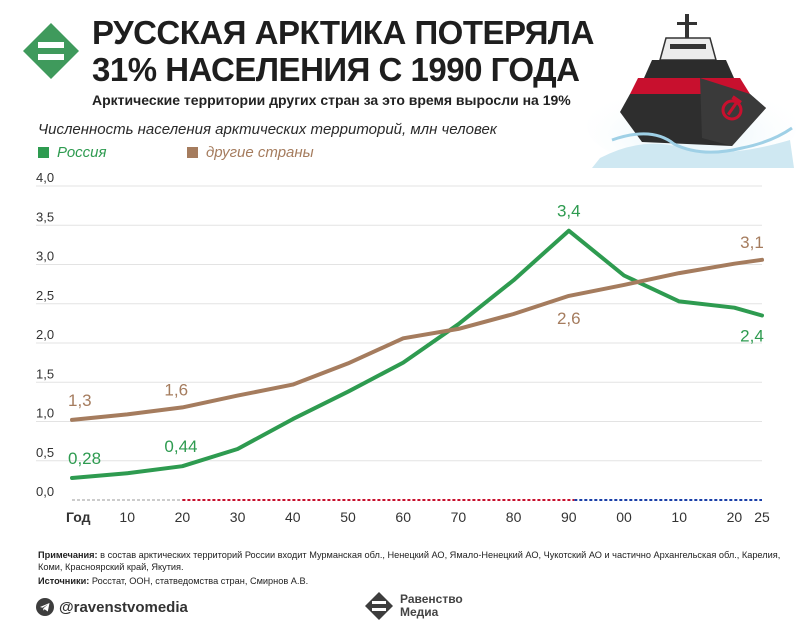 This screenshot has width=800, height=633. I want to click on telegram-handle: @ravenstvomedia, so click(123, 607).